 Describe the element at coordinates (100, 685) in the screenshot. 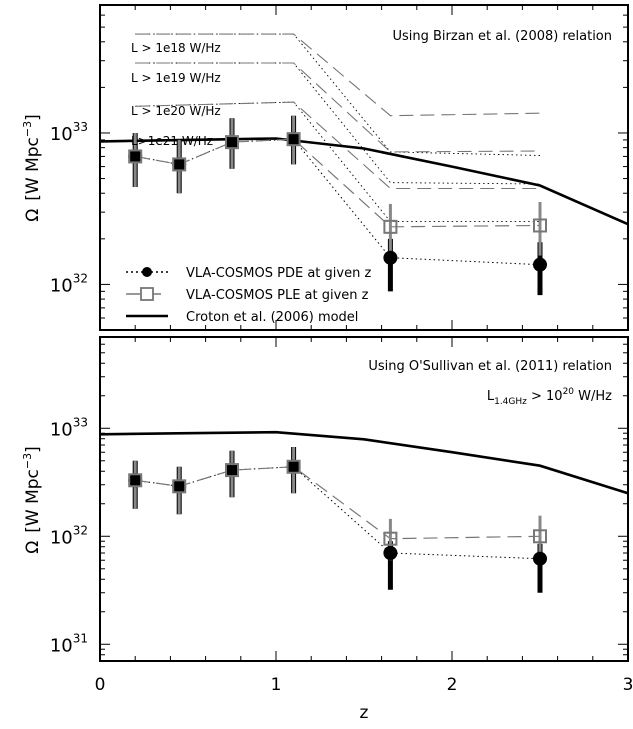

I see `x-tick-label: 0` at that location.